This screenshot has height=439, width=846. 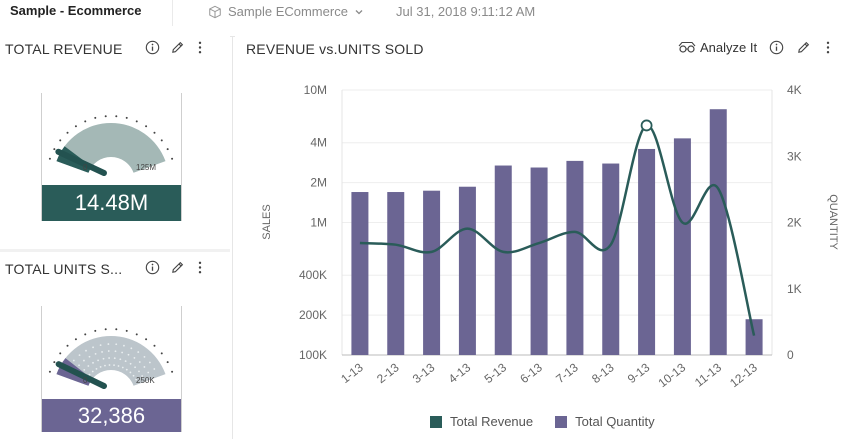 What do you see at coordinates (286, 11) in the screenshot?
I see `data-source-selector: Sample ECommerce` at bounding box center [286, 11].